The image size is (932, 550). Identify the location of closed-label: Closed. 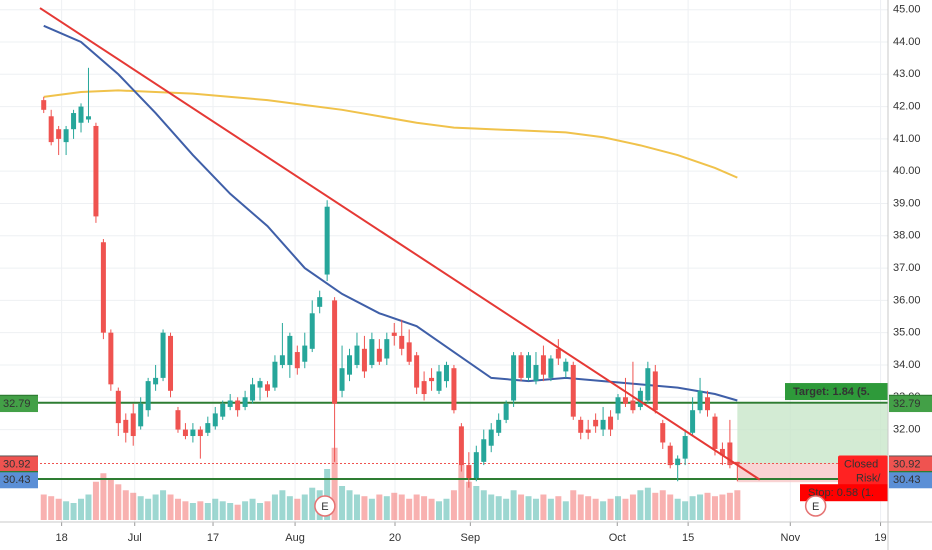
(861, 464).